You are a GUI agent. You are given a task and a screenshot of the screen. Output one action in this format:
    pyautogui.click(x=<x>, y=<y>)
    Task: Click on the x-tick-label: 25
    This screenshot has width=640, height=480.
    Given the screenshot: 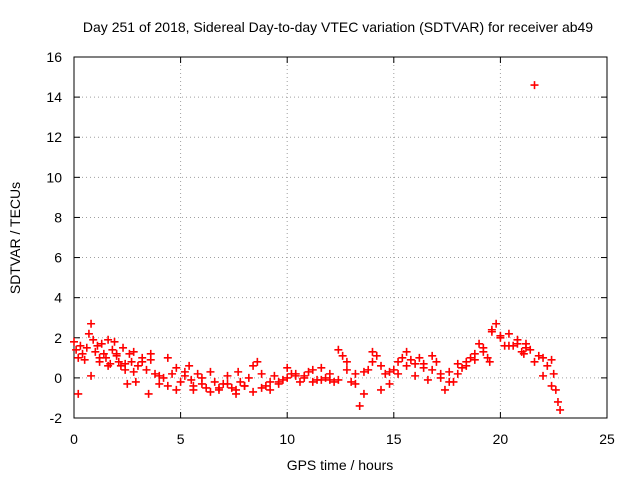 What is the action you would take?
    pyautogui.click(x=607, y=439)
    